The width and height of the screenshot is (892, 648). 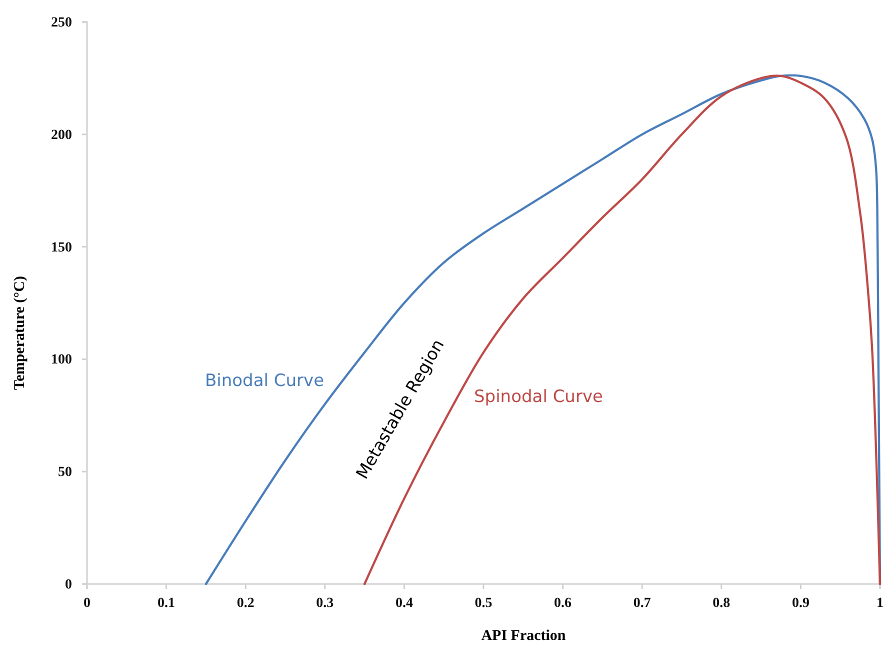 I want to click on series-label: Binodal Curve, so click(x=264, y=381).